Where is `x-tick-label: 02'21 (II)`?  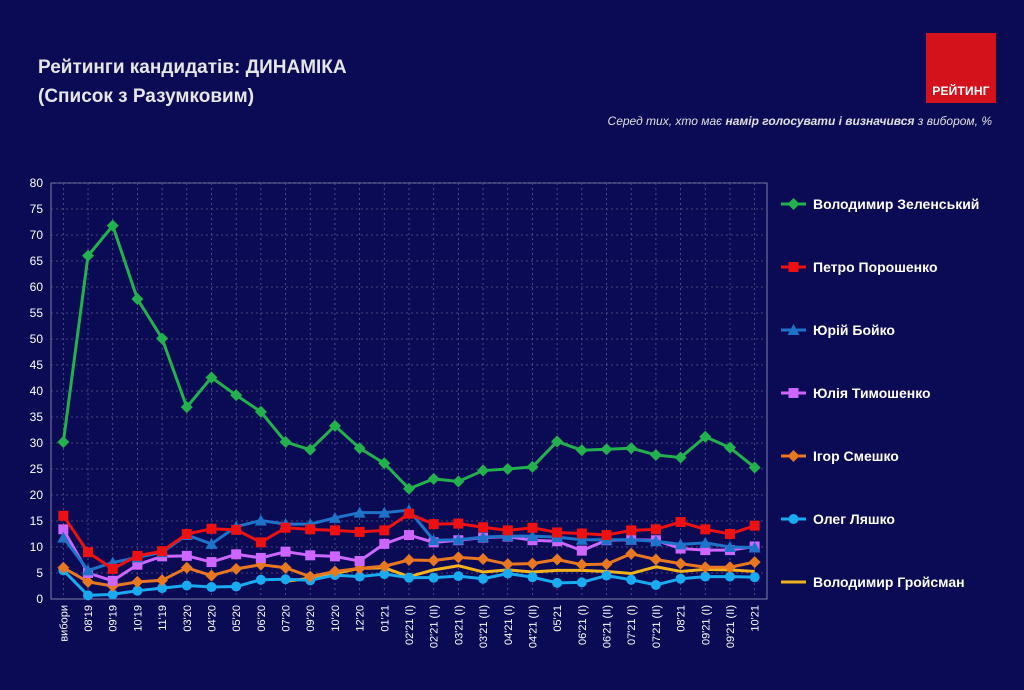
x-tick-label: 02'21 (II) is located at coordinates (435, 626).